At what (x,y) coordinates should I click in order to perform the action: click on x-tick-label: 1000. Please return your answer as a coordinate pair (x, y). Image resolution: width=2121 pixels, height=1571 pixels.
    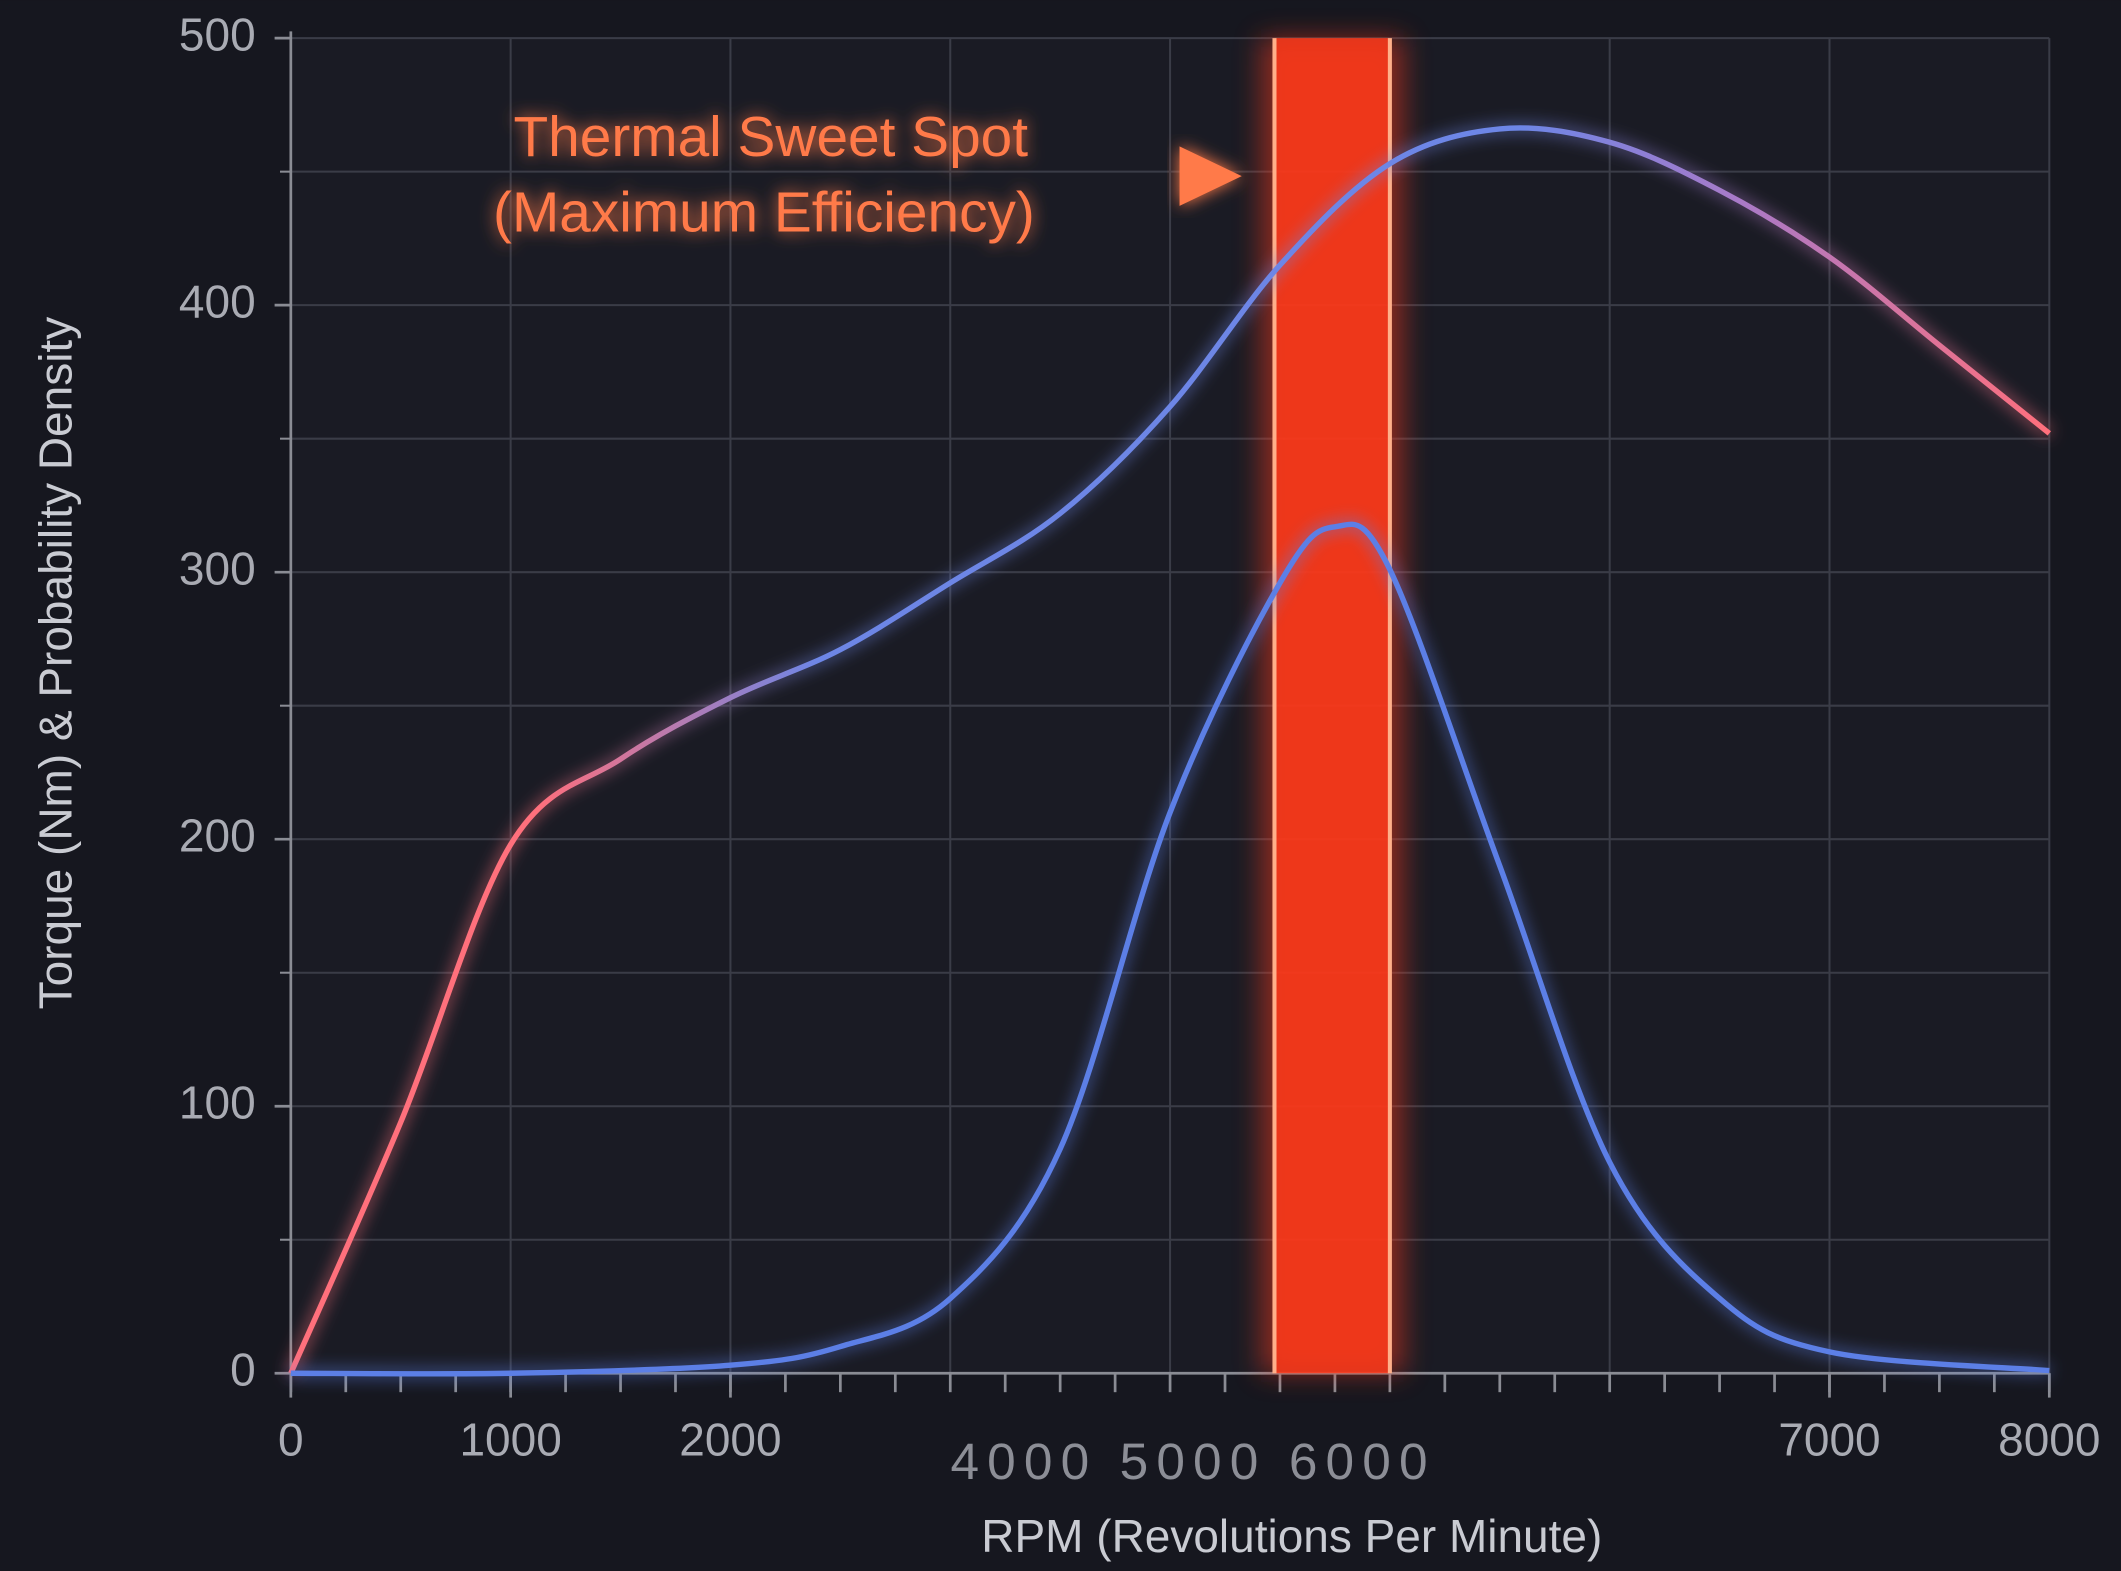
    Looking at the image, I should click on (510, 1440).